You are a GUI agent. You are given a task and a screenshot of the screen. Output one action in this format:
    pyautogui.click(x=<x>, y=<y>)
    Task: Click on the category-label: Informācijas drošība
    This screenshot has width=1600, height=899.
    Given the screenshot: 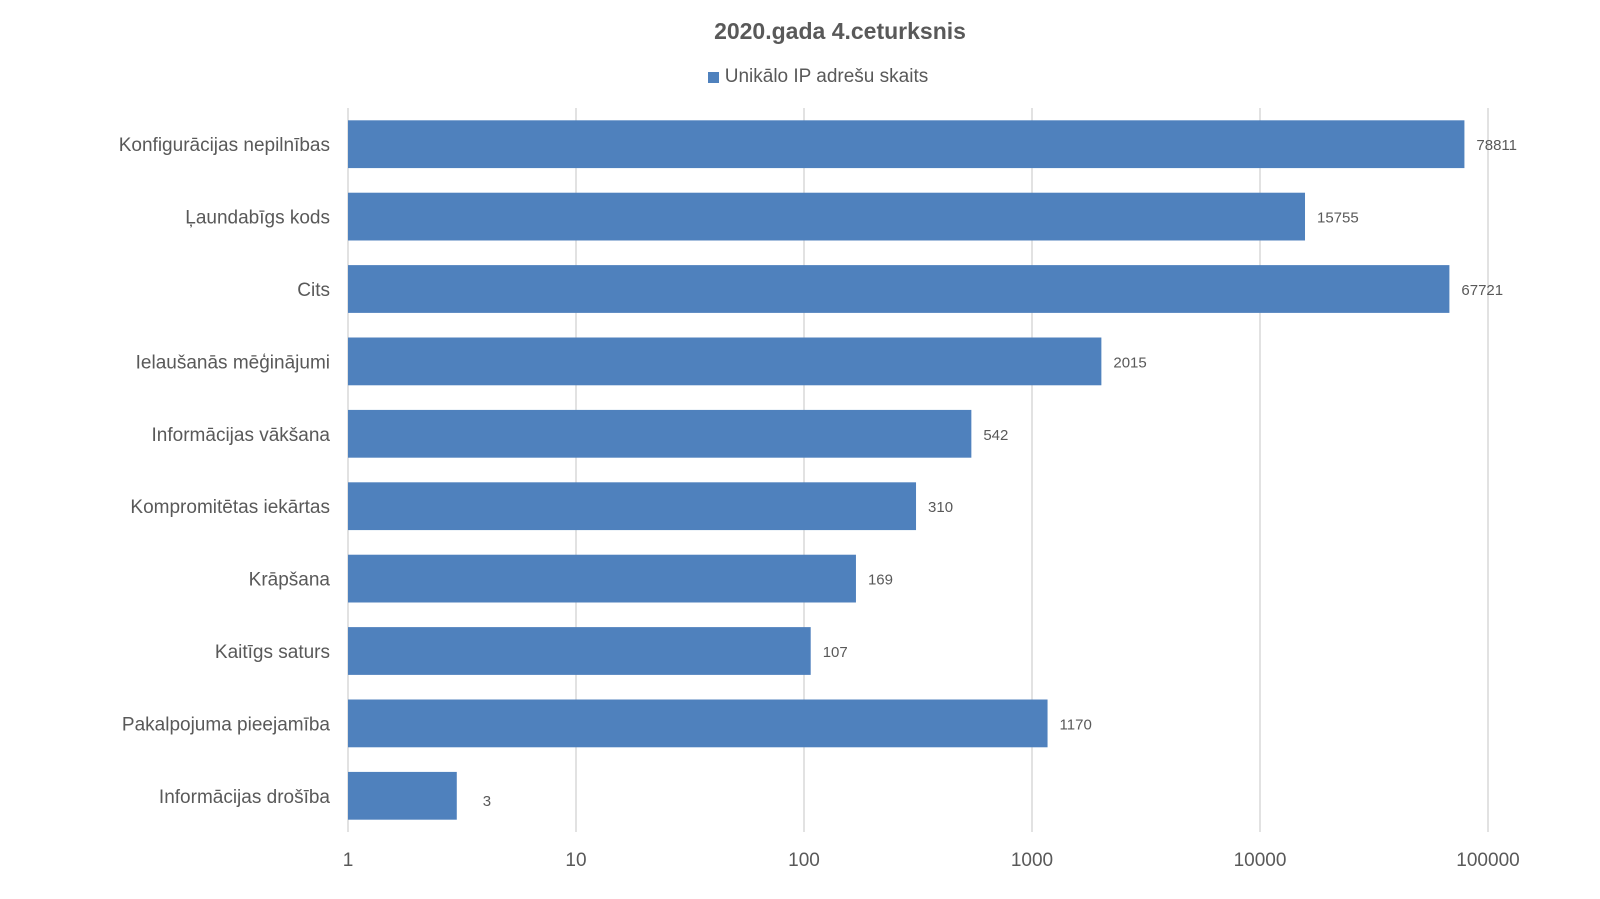 What is the action you would take?
    pyautogui.click(x=245, y=797)
    